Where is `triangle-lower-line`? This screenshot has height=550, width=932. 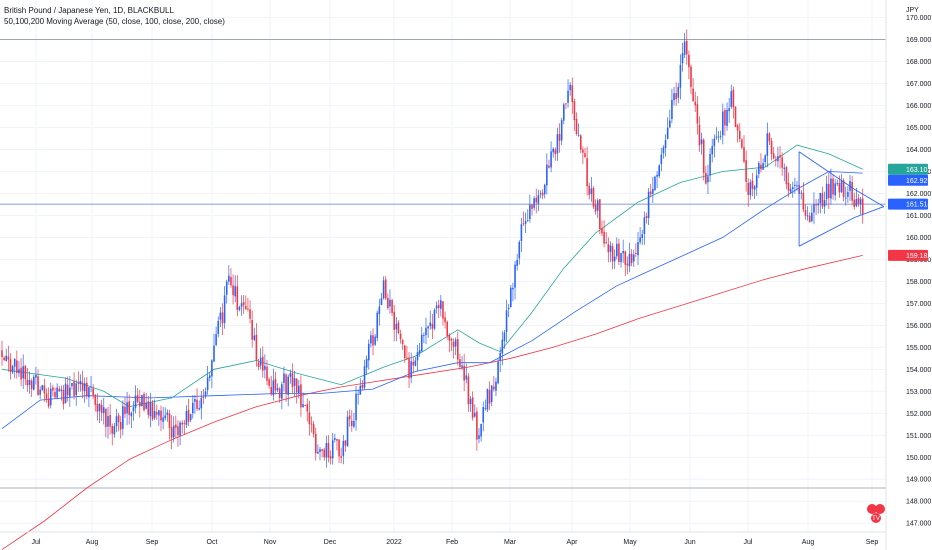 triangle-lower-line is located at coordinates (841, 226).